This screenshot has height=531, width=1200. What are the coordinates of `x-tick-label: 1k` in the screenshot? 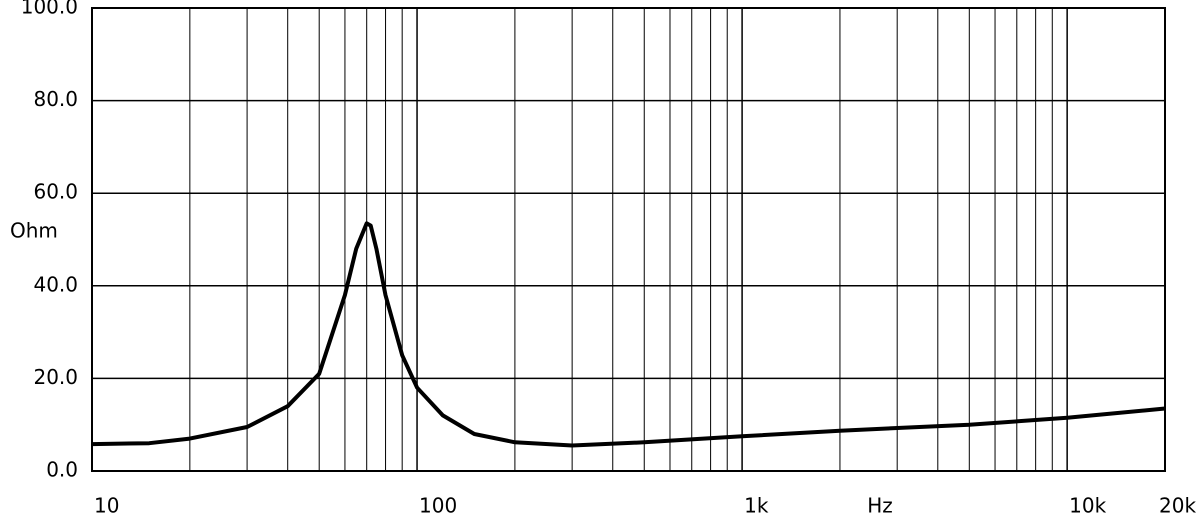 It's located at (756, 506).